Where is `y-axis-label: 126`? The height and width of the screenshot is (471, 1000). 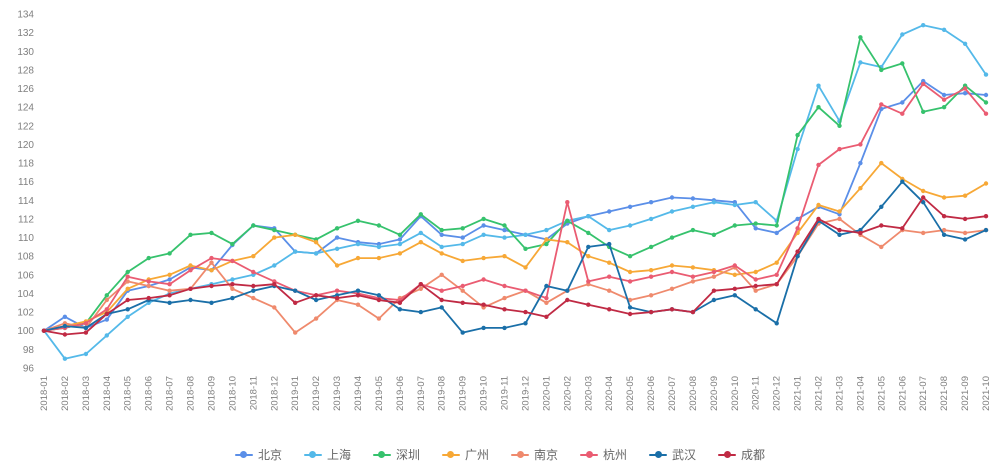
y-axis-label: 126 is located at coordinates (25, 89).